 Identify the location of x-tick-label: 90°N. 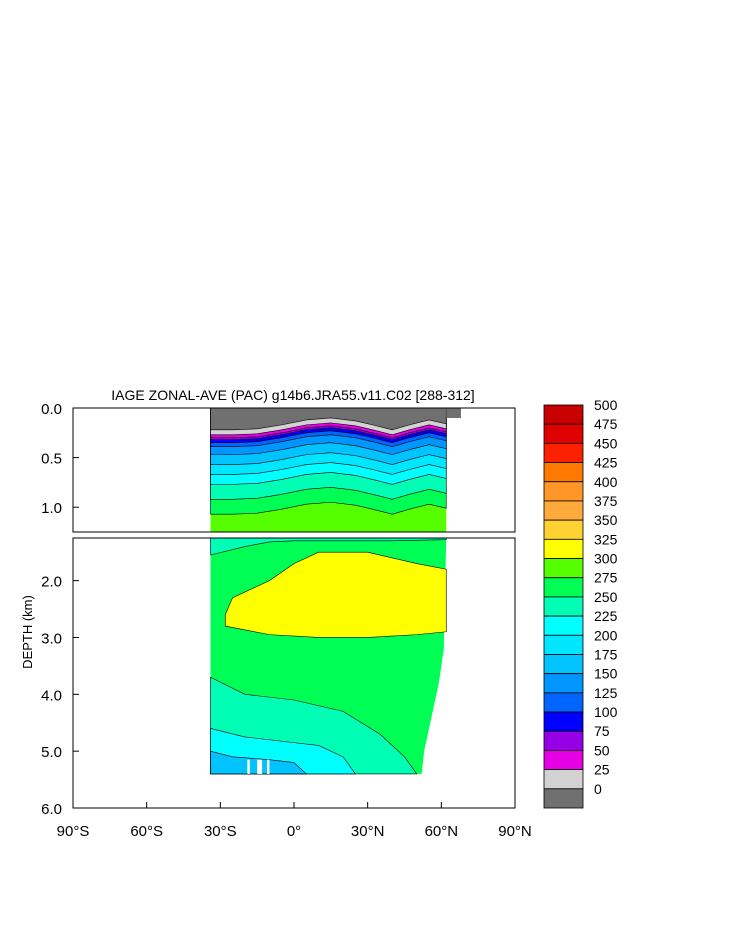
(515, 831).